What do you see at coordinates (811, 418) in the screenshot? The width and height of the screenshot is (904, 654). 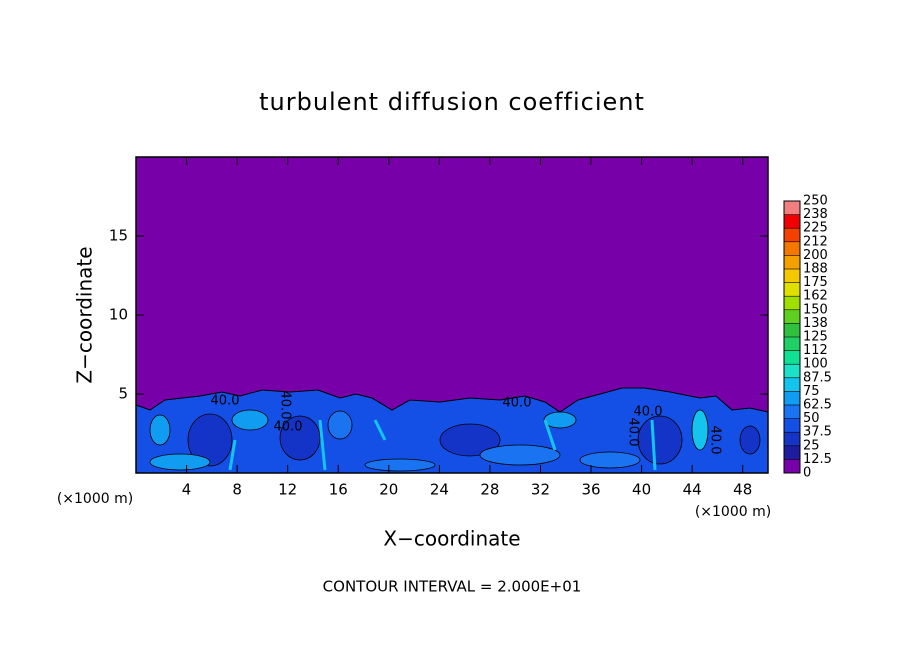 I see `colorbar-label: 50` at bounding box center [811, 418].